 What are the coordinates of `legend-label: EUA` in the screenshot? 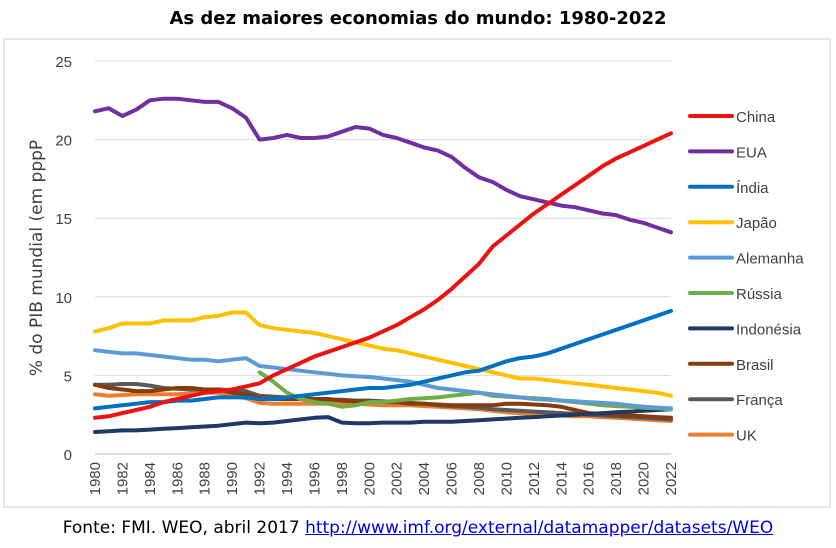 It's located at (751, 152).